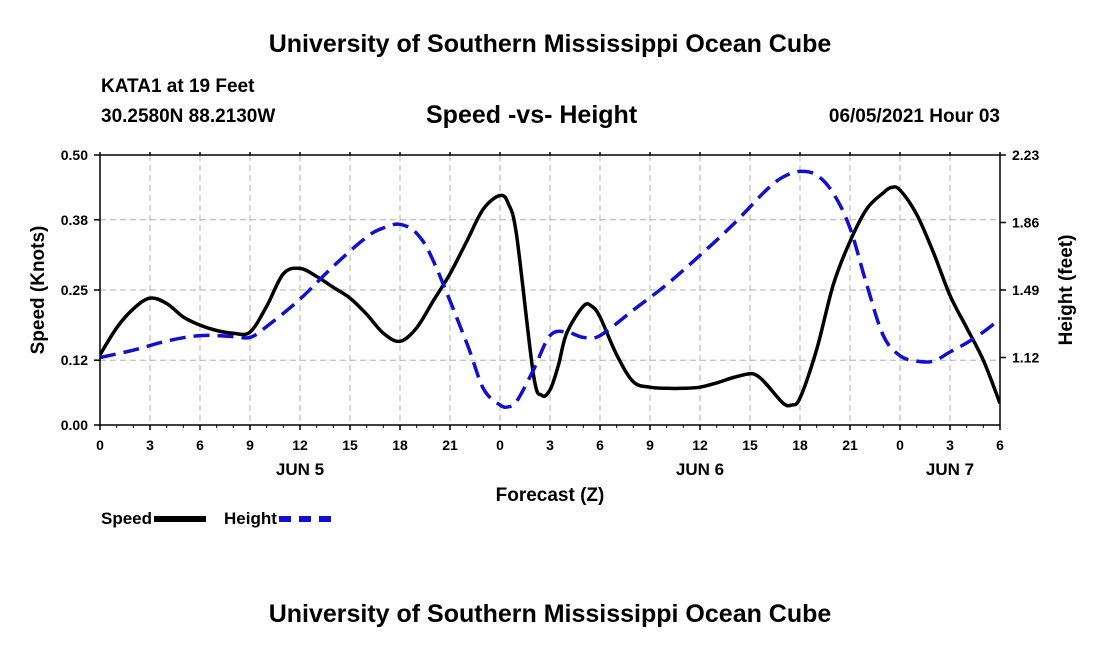 This screenshot has width=1100, height=650. What do you see at coordinates (550, 495) in the screenshot?
I see `x-axis-title: Forecast (Z)` at bounding box center [550, 495].